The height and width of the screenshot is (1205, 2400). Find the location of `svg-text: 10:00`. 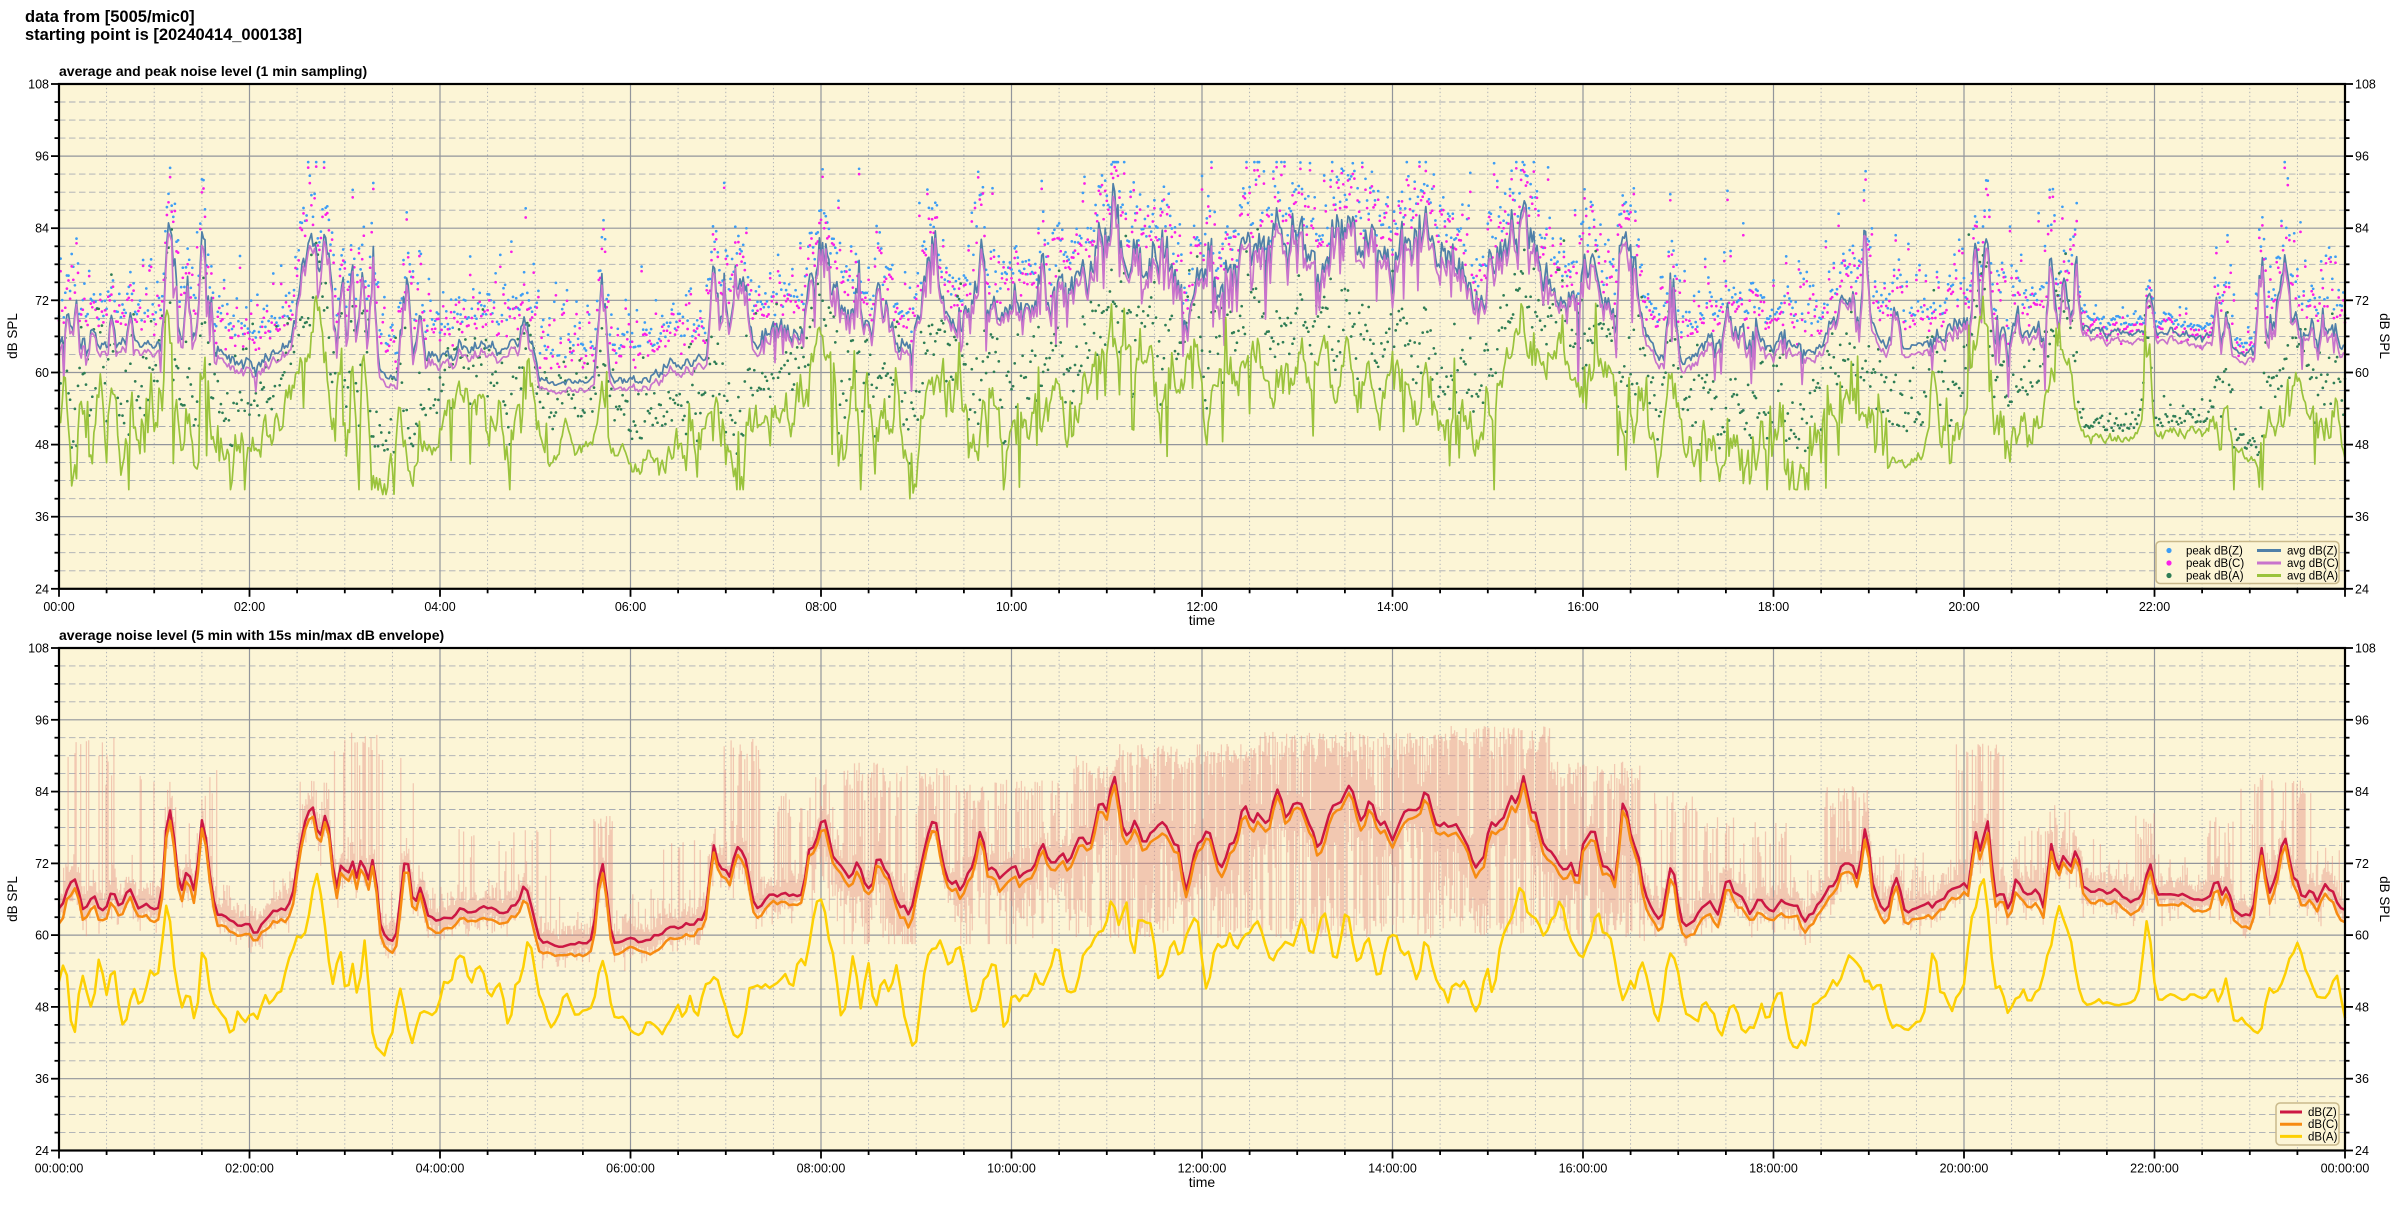

svg-text: 10:00 is located at coordinates (1011, 607).